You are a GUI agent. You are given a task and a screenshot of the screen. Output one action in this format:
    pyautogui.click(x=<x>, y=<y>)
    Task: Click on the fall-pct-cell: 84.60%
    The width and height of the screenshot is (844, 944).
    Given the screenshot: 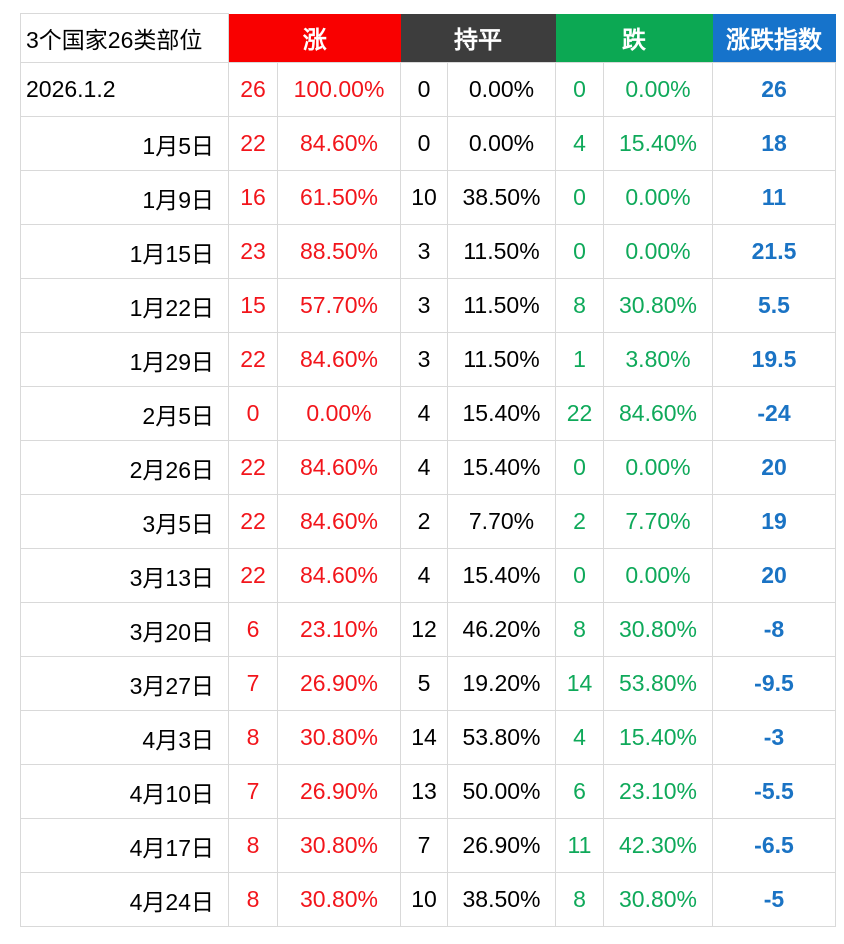 What is the action you would take?
    pyautogui.click(x=658, y=413)
    